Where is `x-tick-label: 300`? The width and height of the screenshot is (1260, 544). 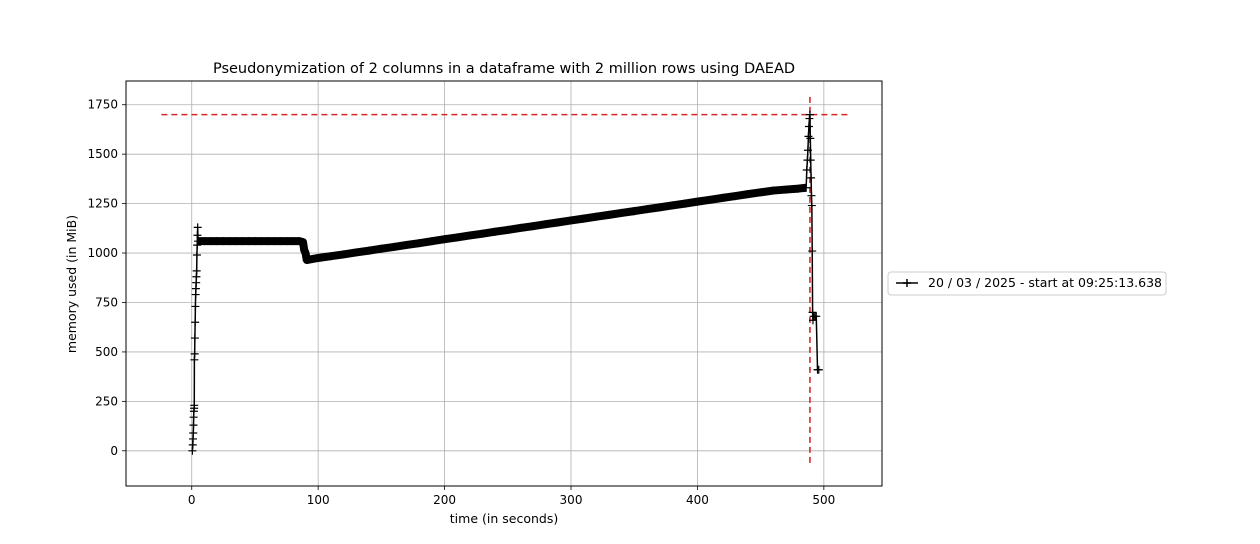 x-tick-label: 300 is located at coordinates (571, 500).